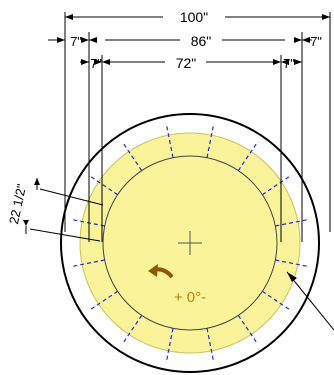 The height and width of the screenshot is (375, 334). I want to click on crosshair-icon, so click(190, 243).